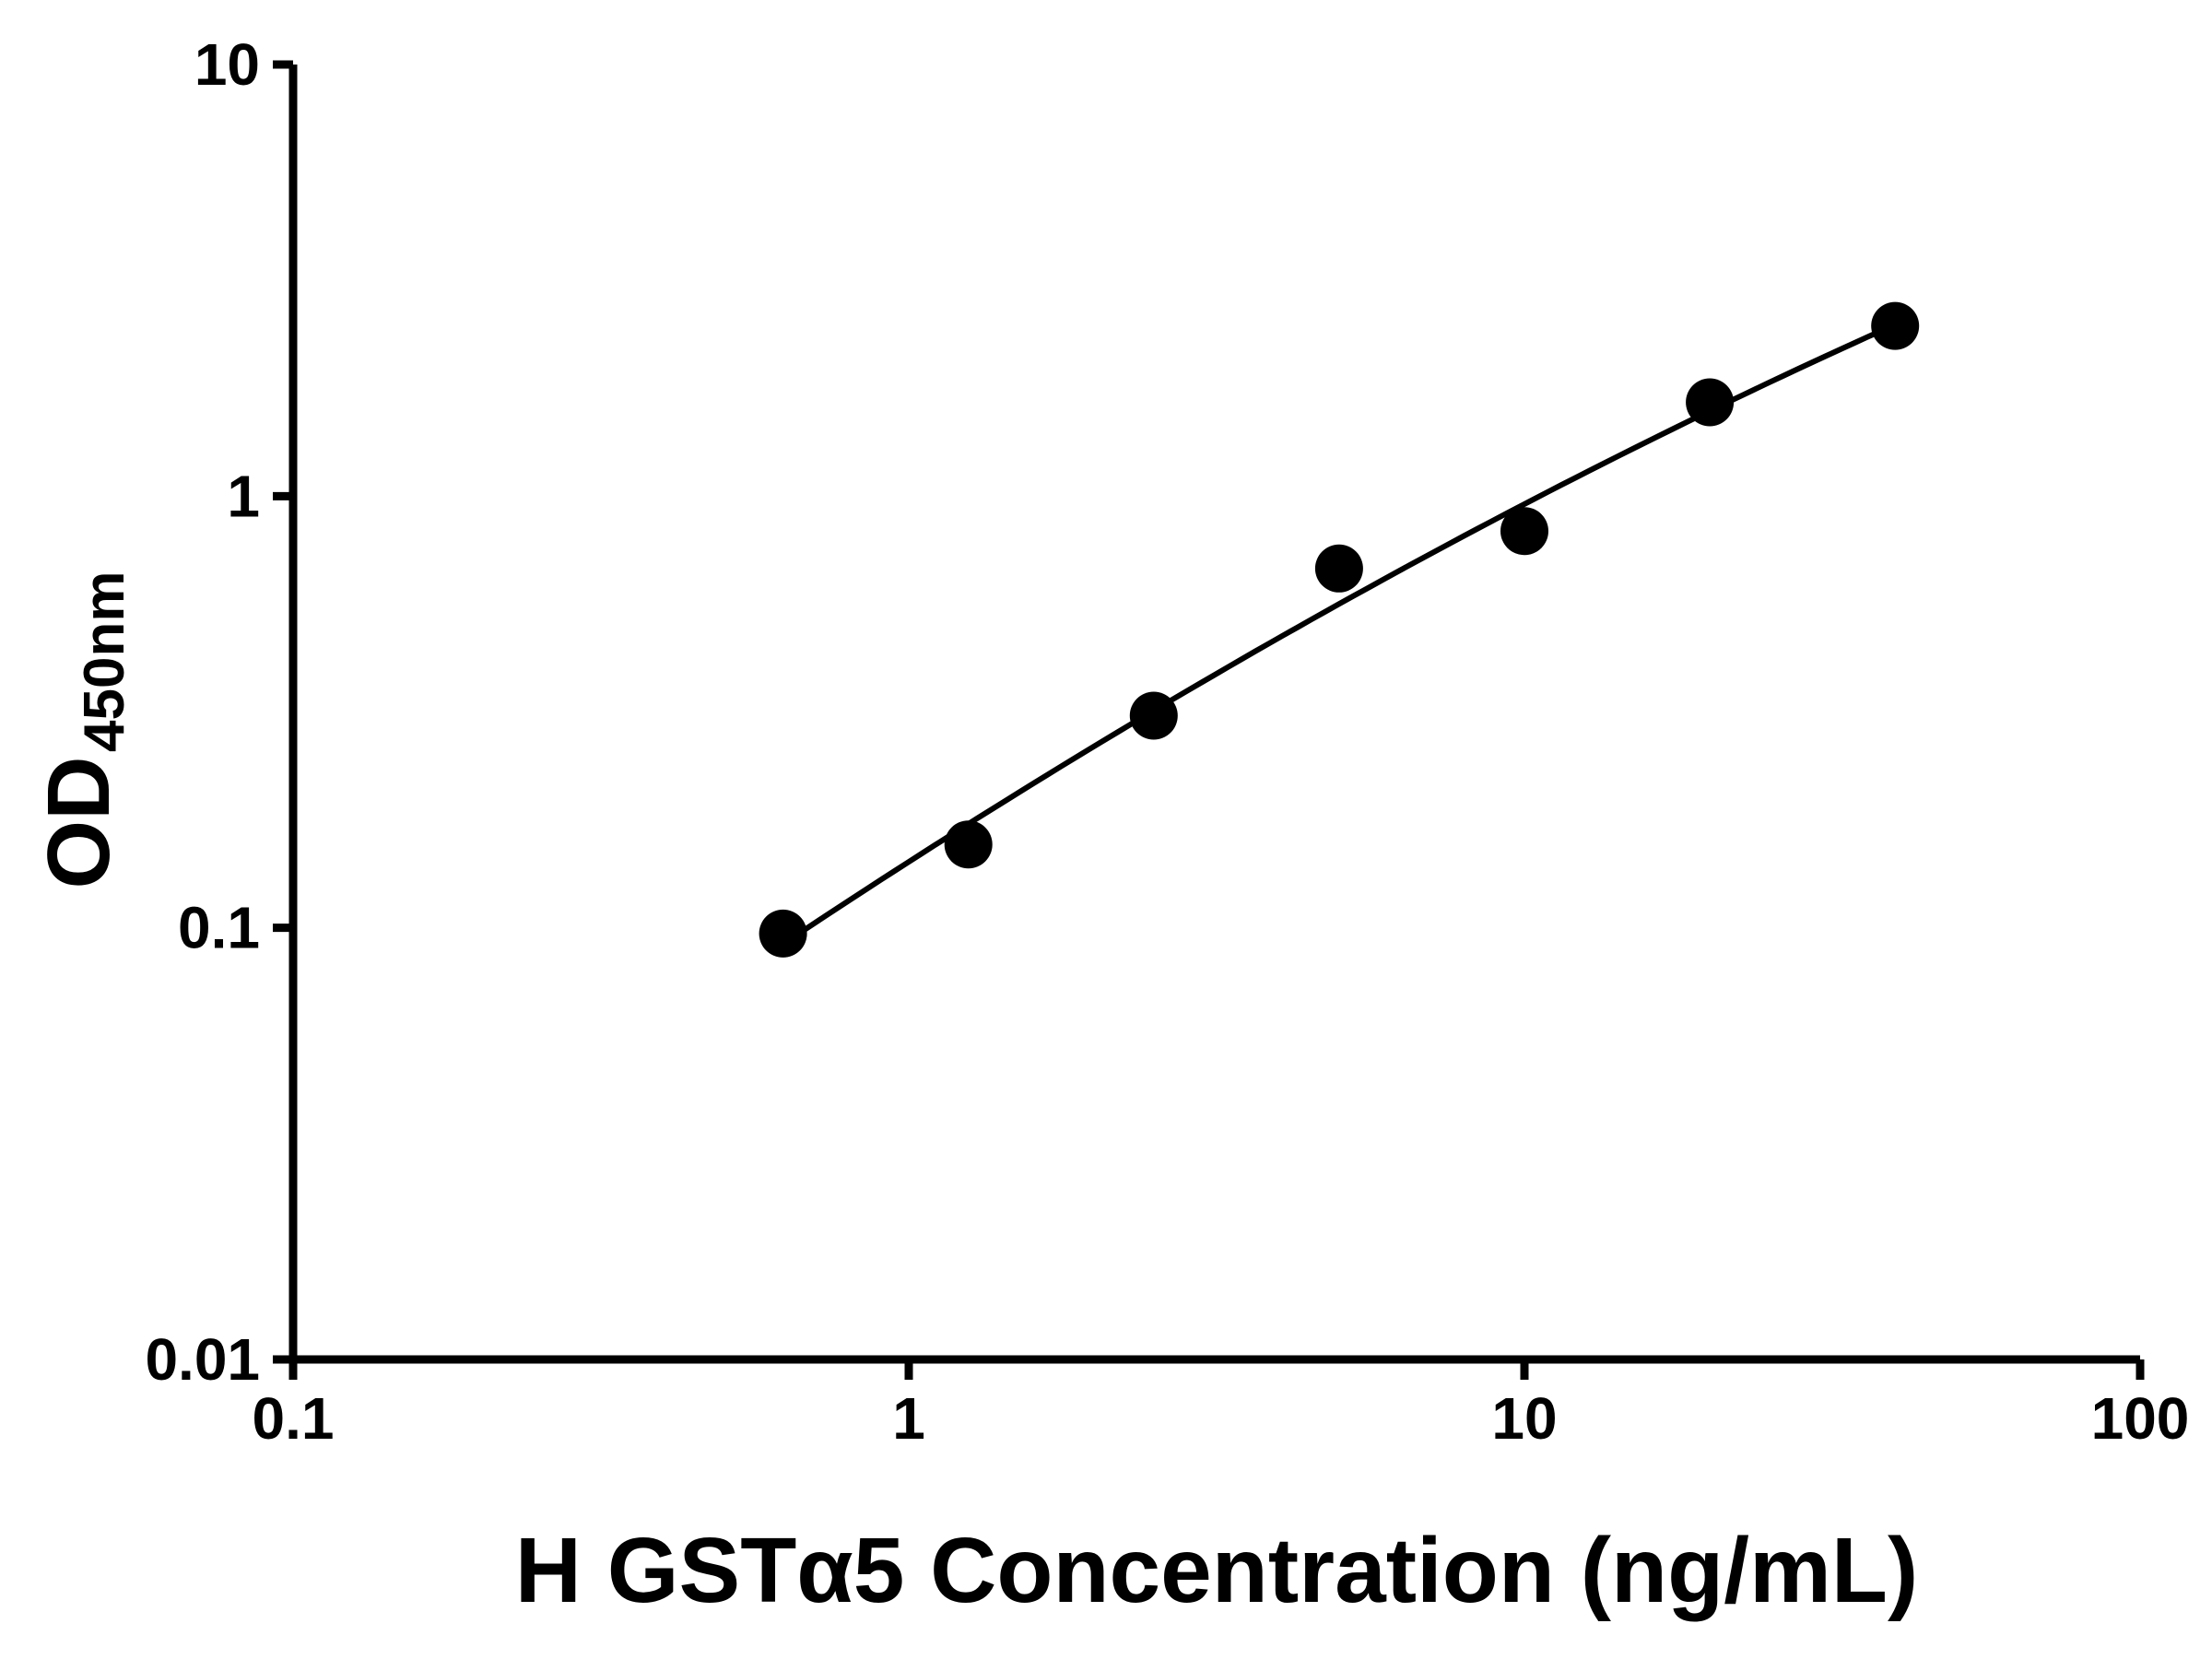 This screenshot has height=1659, width=2212. What do you see at coordinates (227, 64) in the screenshot?
I see `y-tick-label: 10` at bounding box center [227, 64].